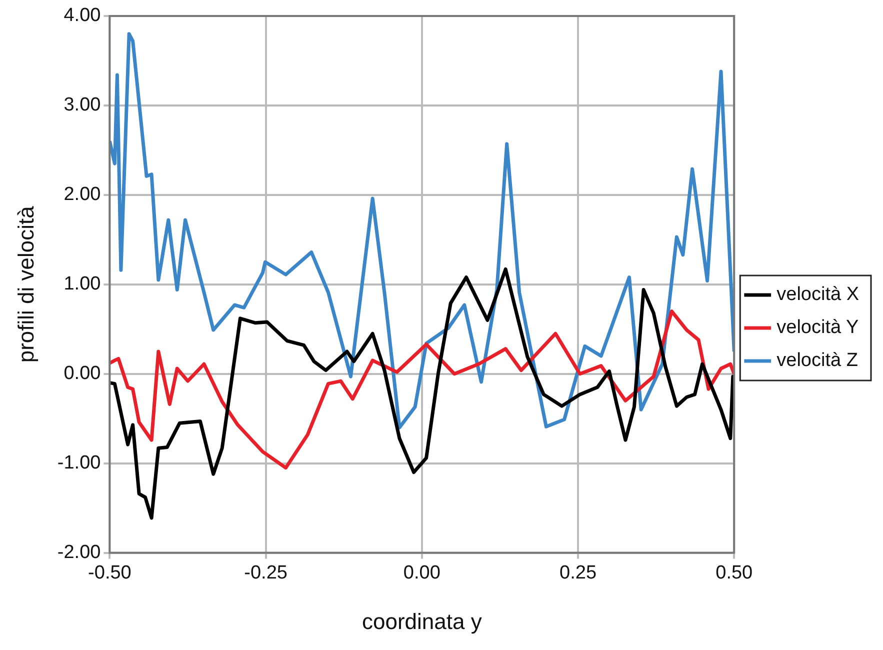  I want to click on x-axis-title: coordinata y, so click(422, 621).